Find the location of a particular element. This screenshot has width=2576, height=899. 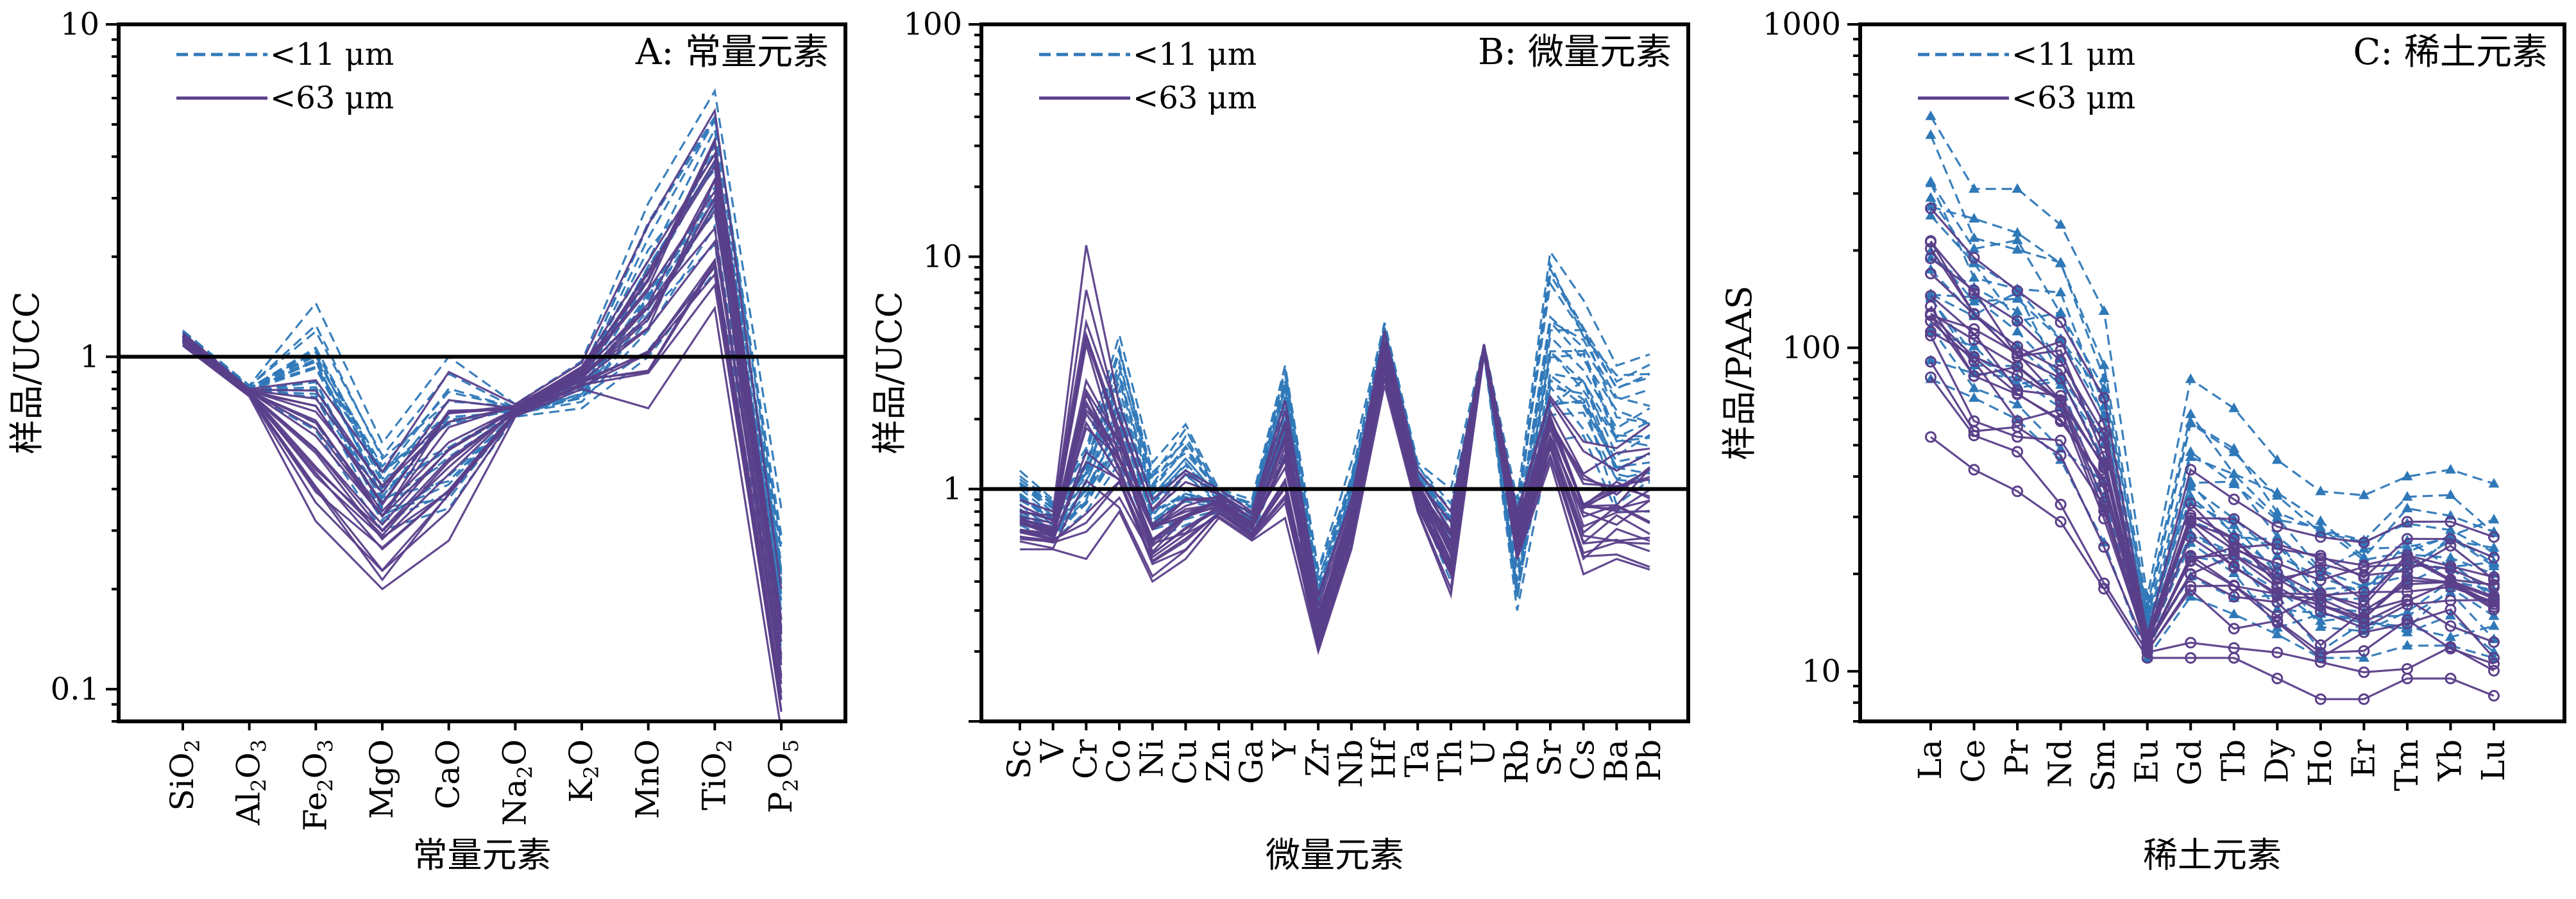

y-tick-label: 1000 is located at coordinates (1802, 24).